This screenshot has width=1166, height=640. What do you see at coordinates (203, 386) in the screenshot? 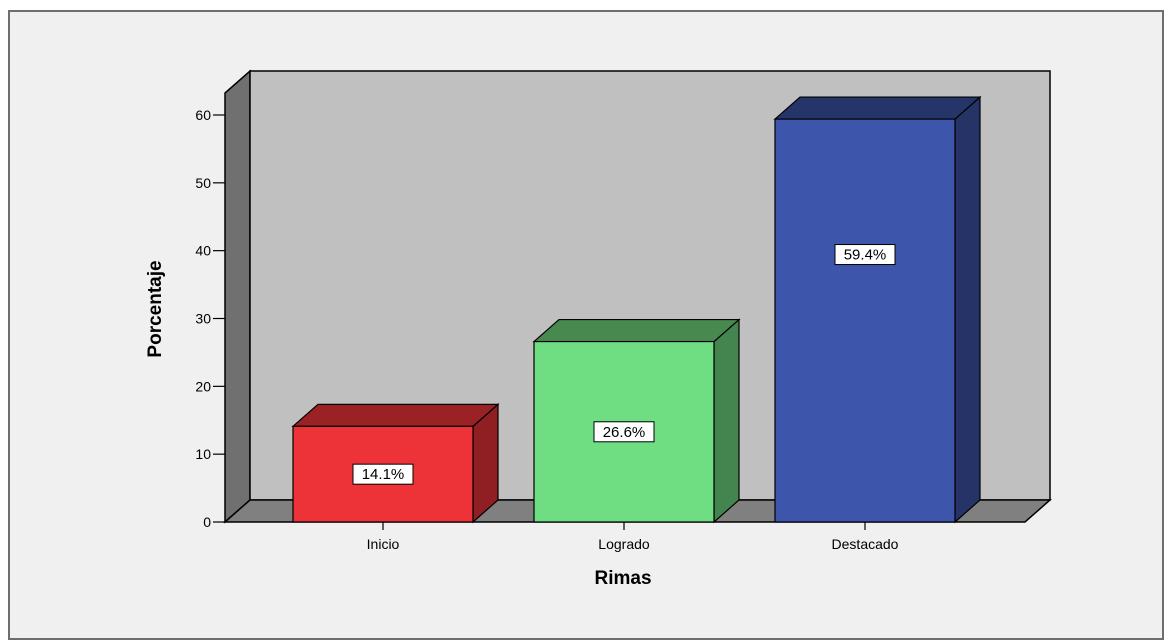
I see `y-tick-label: 20` at bounding box center [203, 386].